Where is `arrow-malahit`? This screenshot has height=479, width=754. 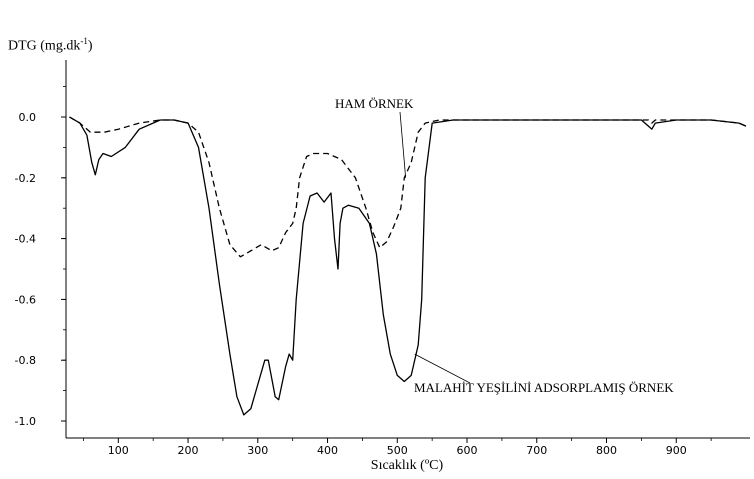 arrow-malahit is located at coordinates (442, 368).